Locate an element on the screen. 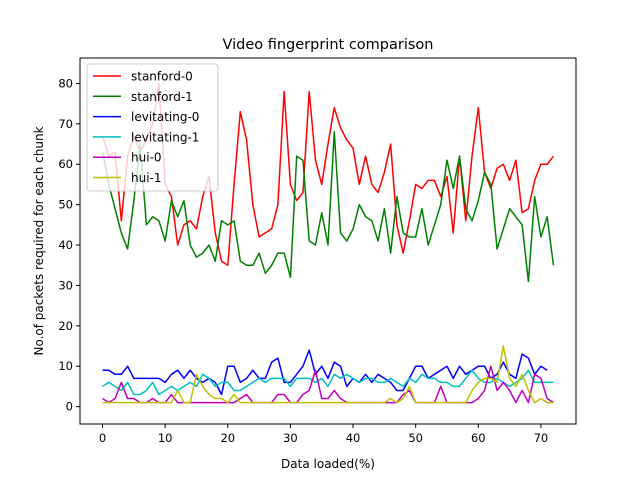 This screenshot has height=480, width=640. legend-label-hui-0: hui-0 is located at coordinates (146, 158).